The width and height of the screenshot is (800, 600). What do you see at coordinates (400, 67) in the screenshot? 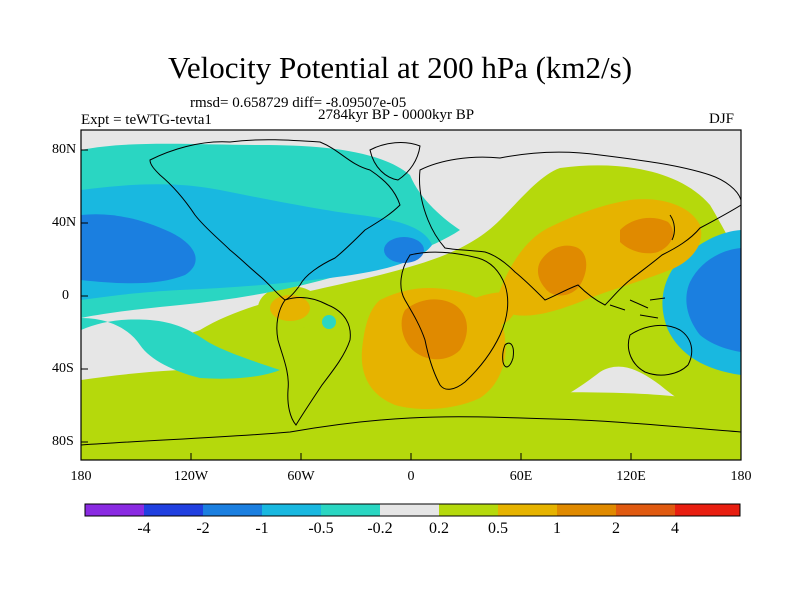
I see `chart-title: Velocity Potential at 200 hPa (km2/s)` at bounding box center [400, 67].